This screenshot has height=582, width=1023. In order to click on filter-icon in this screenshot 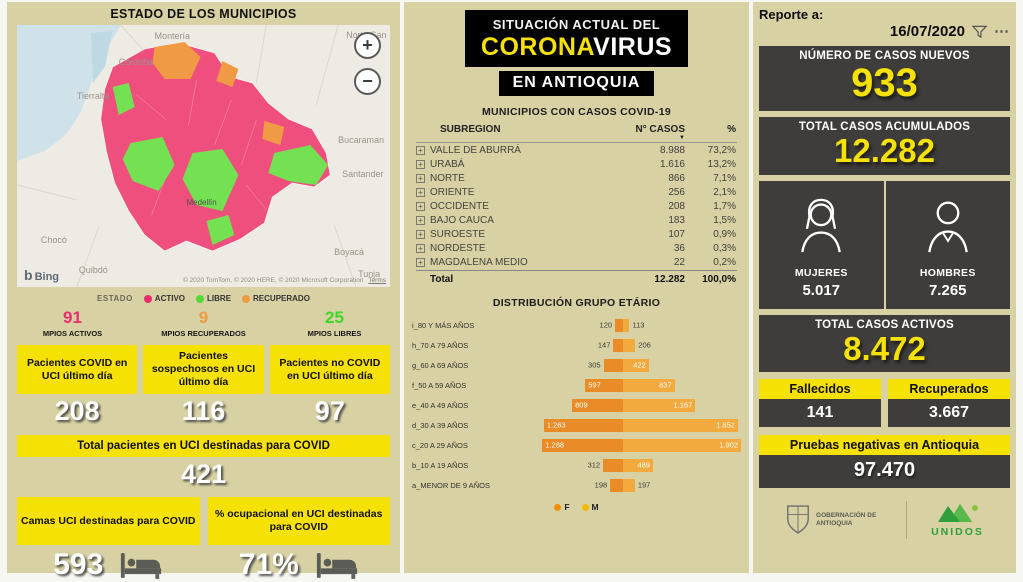, I will do `click(979, 32)`.